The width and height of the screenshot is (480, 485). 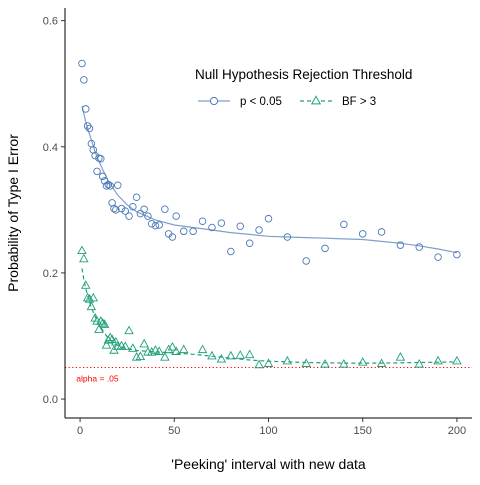 What do you see at coordinates (303, 74) in the screenshot?
I see `legend-title: Null Hypothesis Rejection Threshold` at bounding box center [303, 74].